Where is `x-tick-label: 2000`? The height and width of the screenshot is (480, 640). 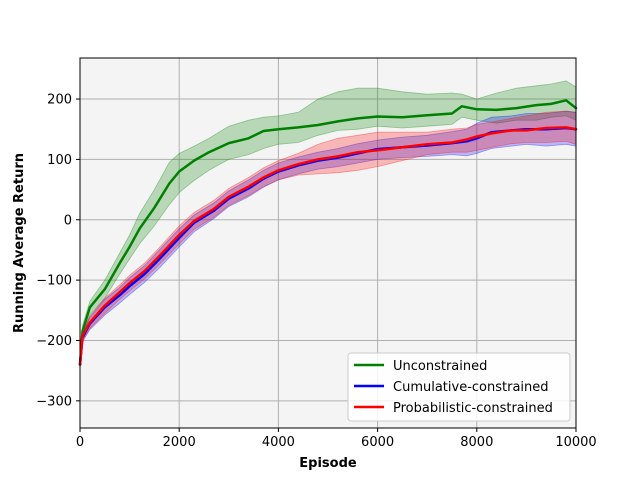 x-tick-label: 2000 is located at coordinates (179, 442).